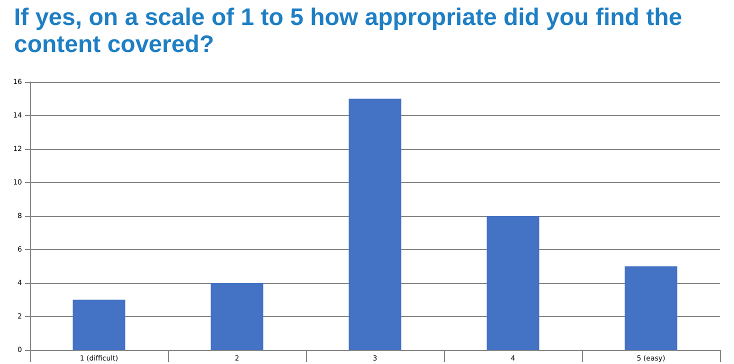 This screenshot has width=734, height=364. I want to click on chart-title: If yes, on a scale of 1 to 5 how appropriate did you find the content covered?, so click(349, 31).